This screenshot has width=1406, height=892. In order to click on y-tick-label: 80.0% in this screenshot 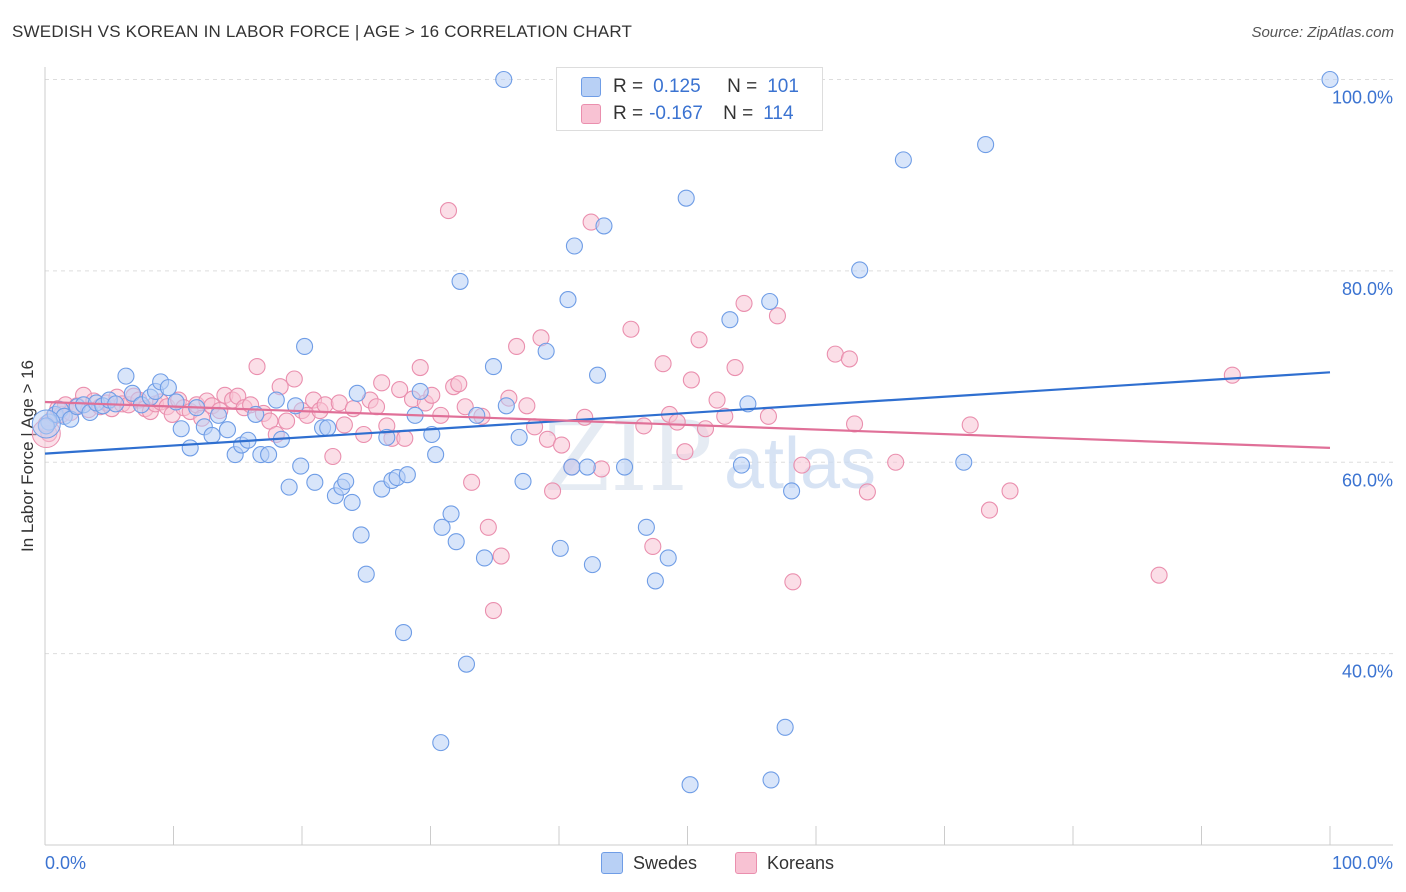, I will do `click(1367, 289)`.